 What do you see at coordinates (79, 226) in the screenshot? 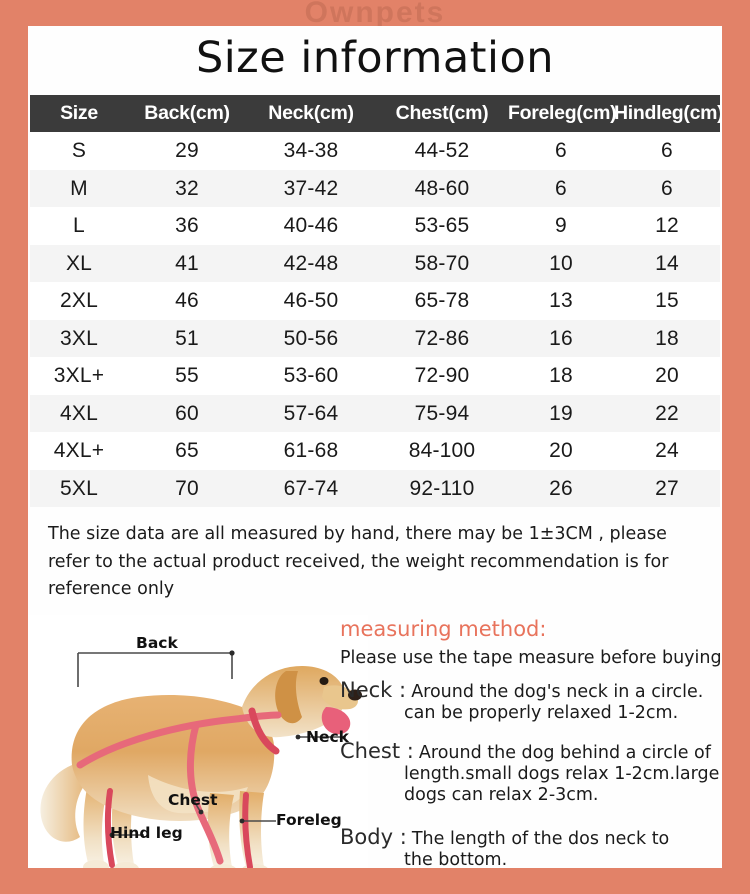
I see `cell-size: L` at bounding box center [79, 226].